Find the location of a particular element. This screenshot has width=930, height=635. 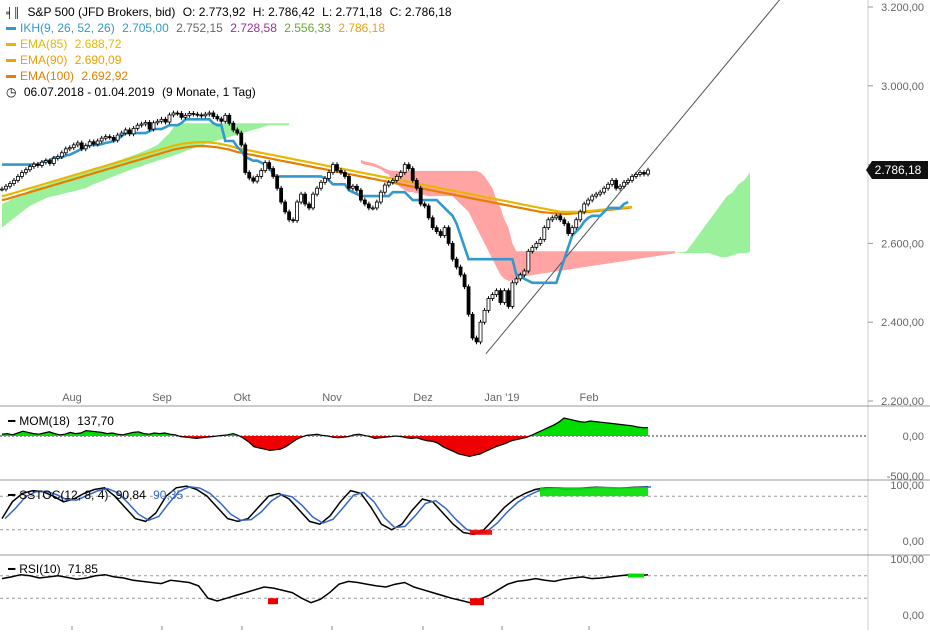

legend-ema100: EMA(100) 2.692,92 is located at coordinates (69, 76).